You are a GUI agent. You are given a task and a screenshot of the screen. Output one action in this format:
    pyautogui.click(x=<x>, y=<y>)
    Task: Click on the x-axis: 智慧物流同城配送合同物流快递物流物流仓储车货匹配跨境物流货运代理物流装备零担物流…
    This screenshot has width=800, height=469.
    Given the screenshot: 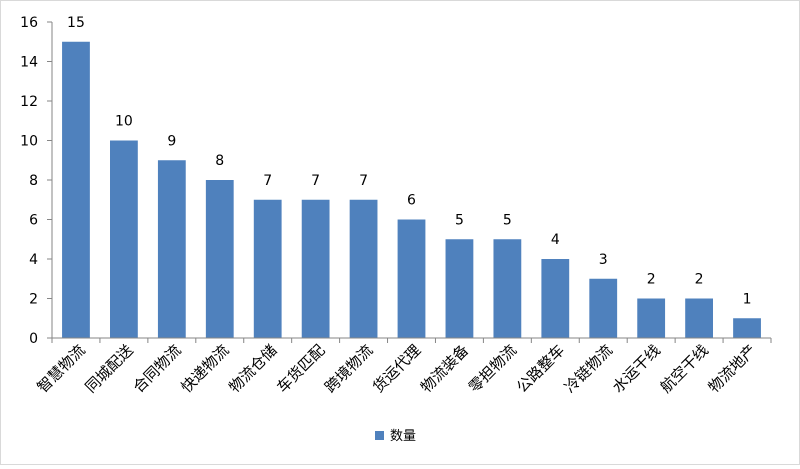 What is the action you would take?
    pyautogui.click(x=403, y=366)
    